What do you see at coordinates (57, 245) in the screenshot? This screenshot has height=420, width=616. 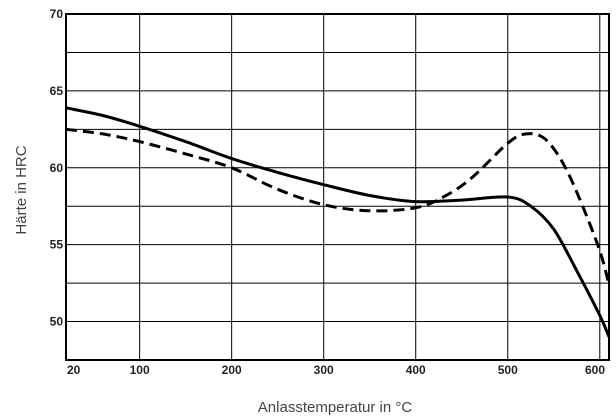 I see `y-tick-label: 55` at bounding box center [57, 245].